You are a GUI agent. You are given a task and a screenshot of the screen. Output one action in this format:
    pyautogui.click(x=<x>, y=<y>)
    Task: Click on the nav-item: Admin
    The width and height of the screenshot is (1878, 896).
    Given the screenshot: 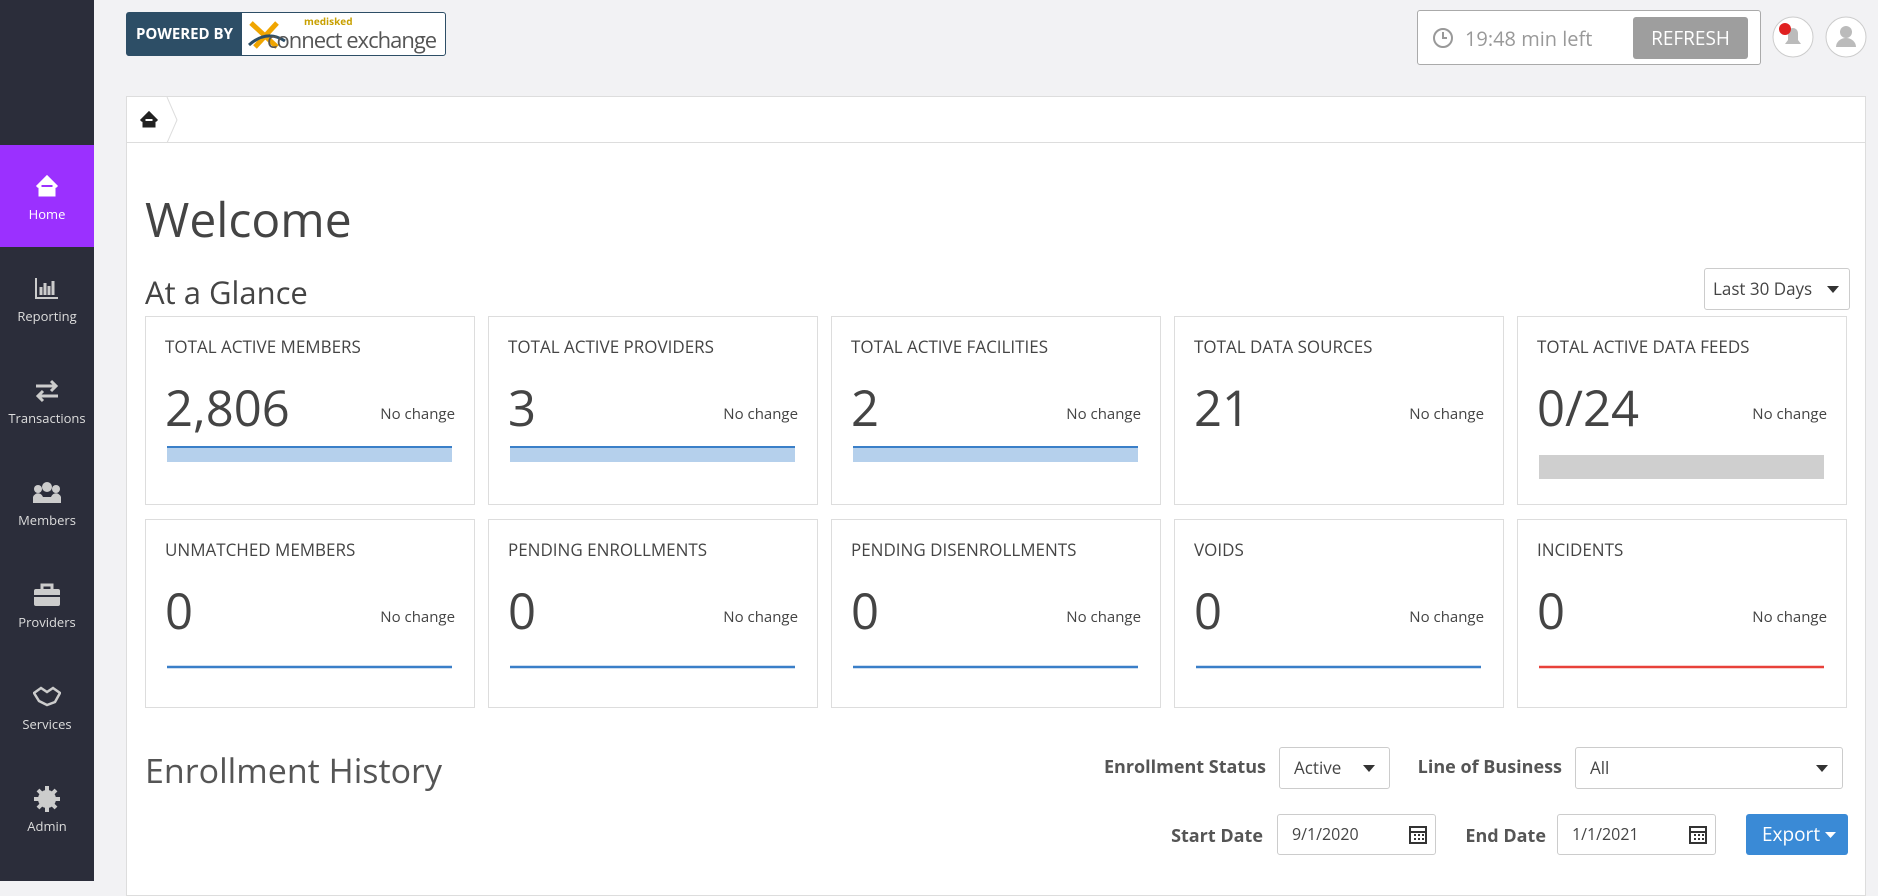 What is the action you would take?
    pyautogui.click(x=47, y=808)
    